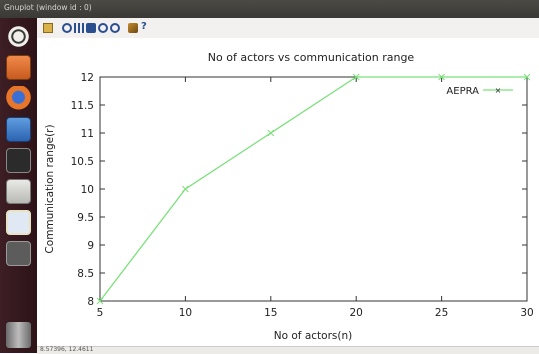 This screenshot has width=539, height=354. What do you see at coordinates (18, 98) in the screenshot?
I see `firefox-icon` at bounding box center [18, 98].